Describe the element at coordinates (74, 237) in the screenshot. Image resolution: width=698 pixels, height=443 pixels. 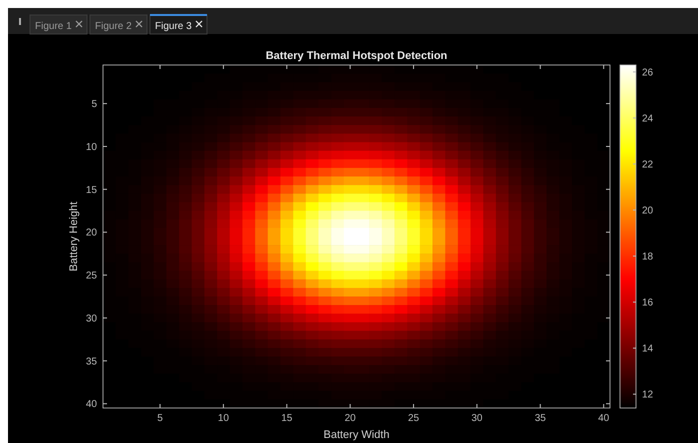
I see `y-axis-title: Battery Height` at that location.